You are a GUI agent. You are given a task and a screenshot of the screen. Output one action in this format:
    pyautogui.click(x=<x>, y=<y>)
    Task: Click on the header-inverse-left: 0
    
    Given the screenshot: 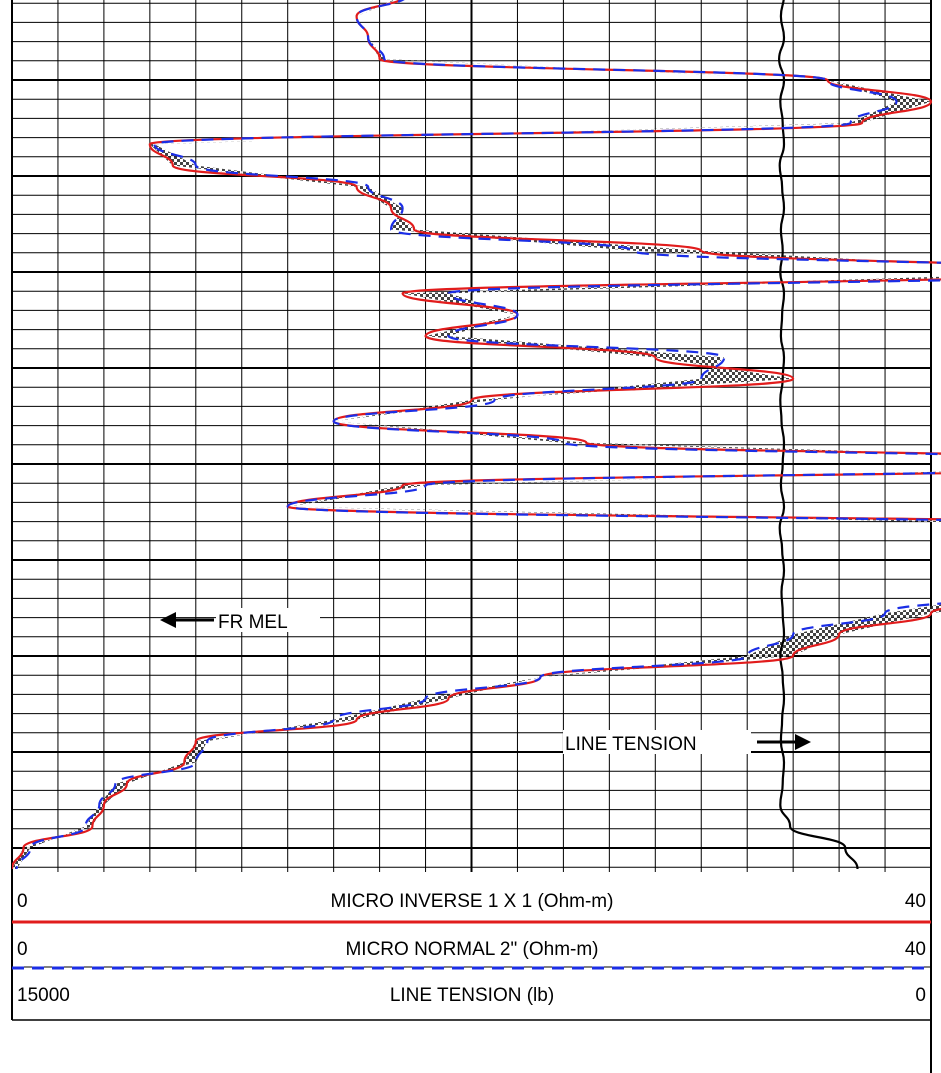 What is the action you would take?
    pyautogui.click(x=22, y=901)
    